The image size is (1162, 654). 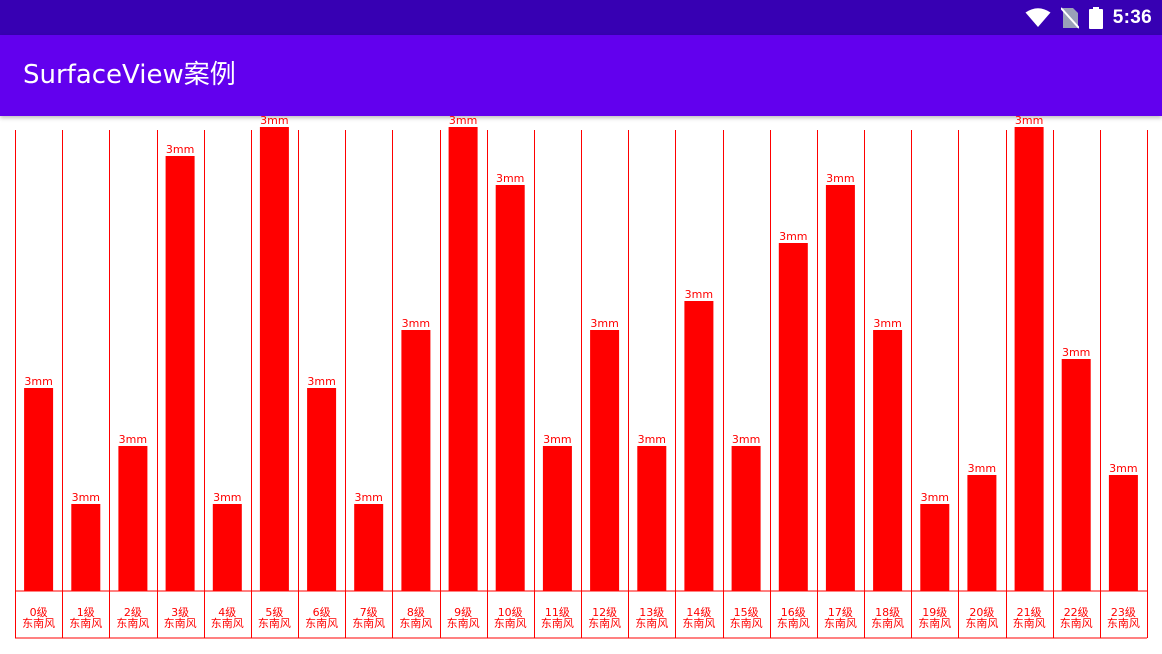 What do you see at coordinates (981, 612) in the screenshot?
I see `category-level-label: 20级` at bounding box center [981, 612].